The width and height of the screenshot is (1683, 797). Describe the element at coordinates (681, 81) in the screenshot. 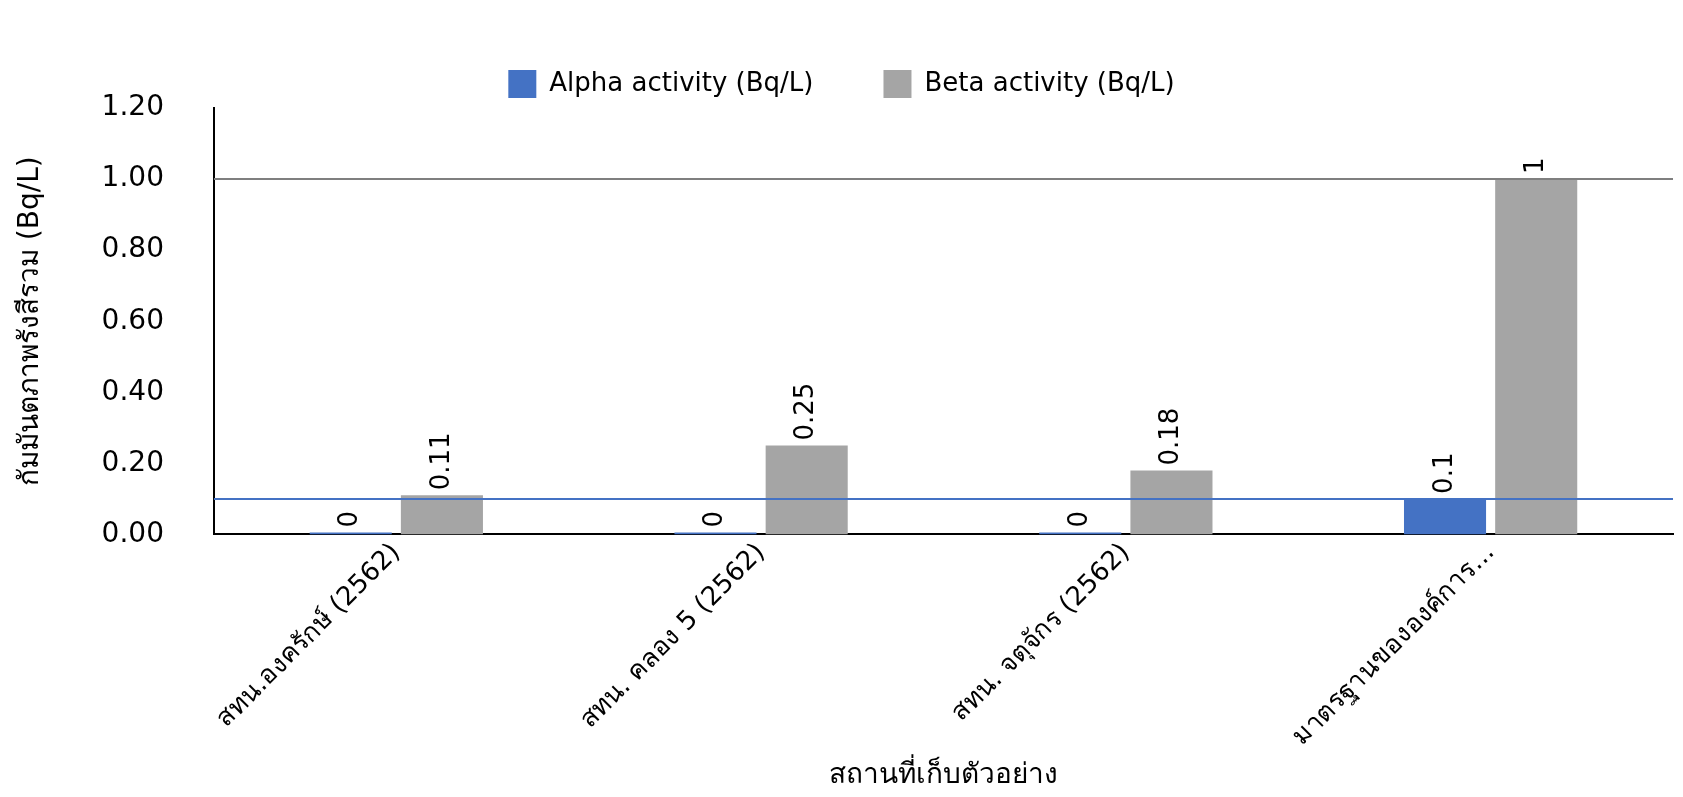

I see `legend-label: Alpha activity (Bq/L)` at that location.